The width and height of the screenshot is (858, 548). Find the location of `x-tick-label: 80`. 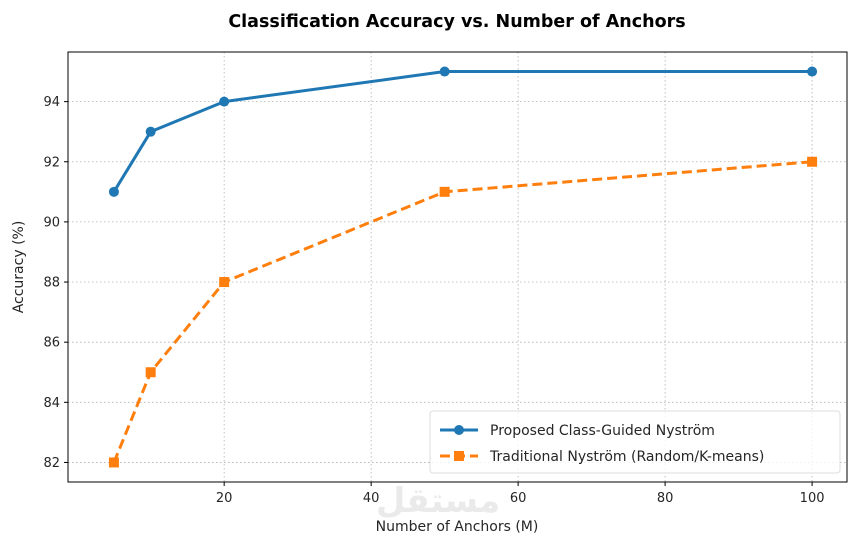

x-tick-label: 80 is located at coordinates (665, 498).